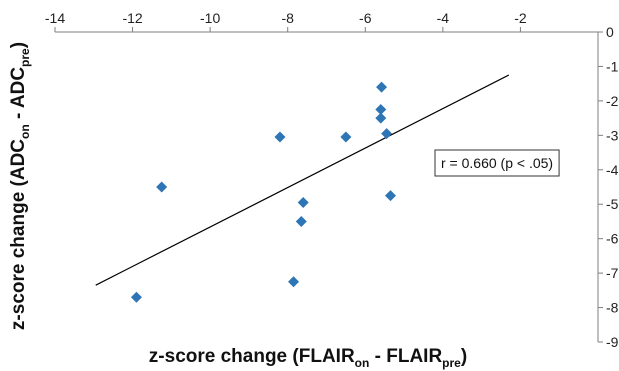 The width and height of the screenshot is (619, 371). Describe the element at coordinates (365, 18) in the screenshot. I see `x-tick-label: -6` at that location.